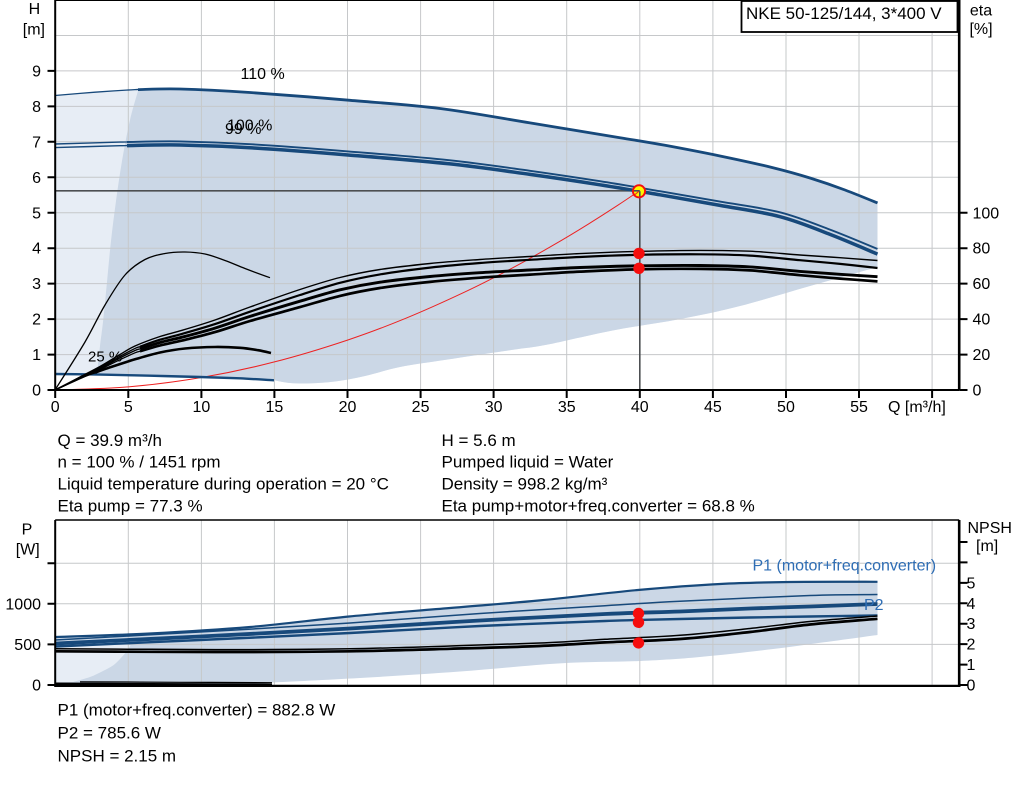  What do you see at coordinates (105, 357) in the screenshot?
I see `svg-text: 25 %` at bounding box center [105, 357].